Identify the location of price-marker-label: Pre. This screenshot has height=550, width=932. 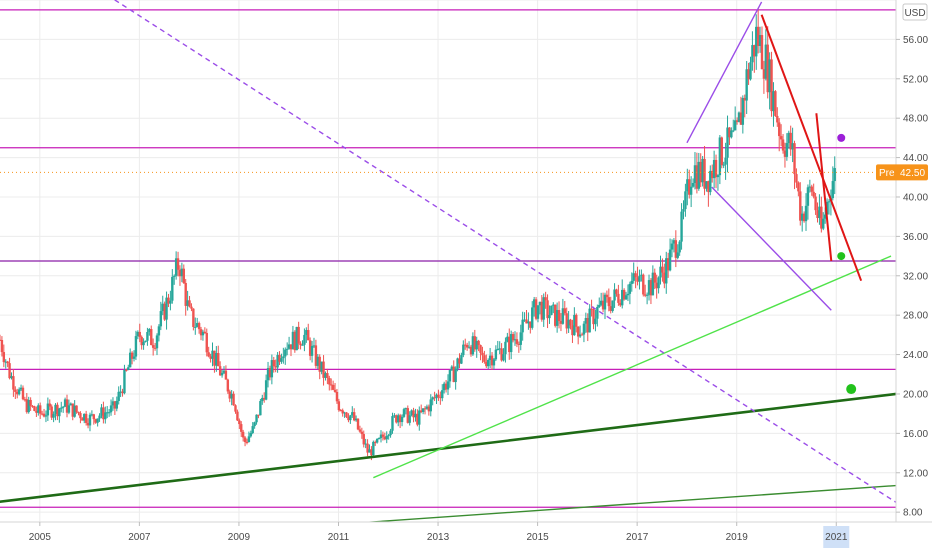
(887, 173).